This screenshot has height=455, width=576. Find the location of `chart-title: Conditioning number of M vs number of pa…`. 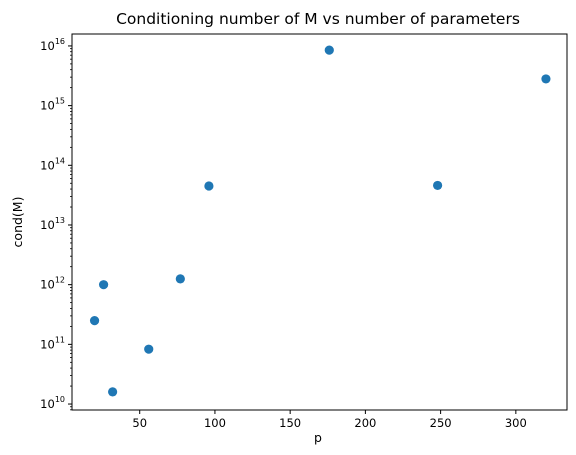

chart-title: Conditioning number of M vs number of pa… is located at coordinates (318, 19).